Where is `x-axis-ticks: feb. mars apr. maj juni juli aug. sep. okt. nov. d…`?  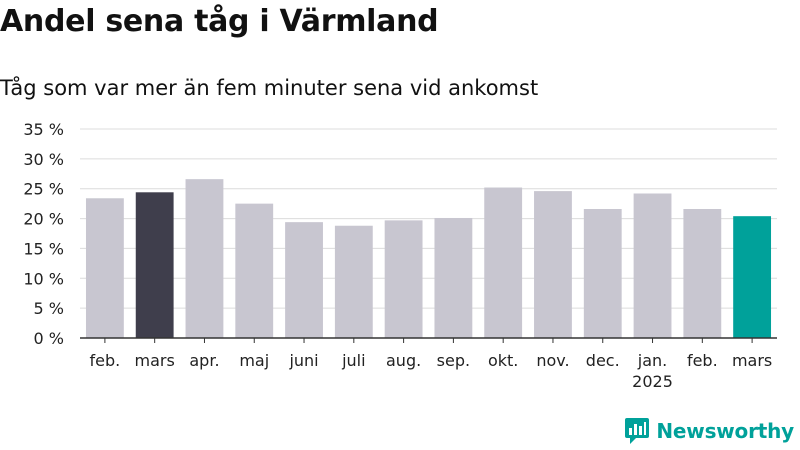
x-axis-ticks: feb. mars apr. maj juni juli aug. sep. okt. nov. d… is located at coordinates (431, 364).